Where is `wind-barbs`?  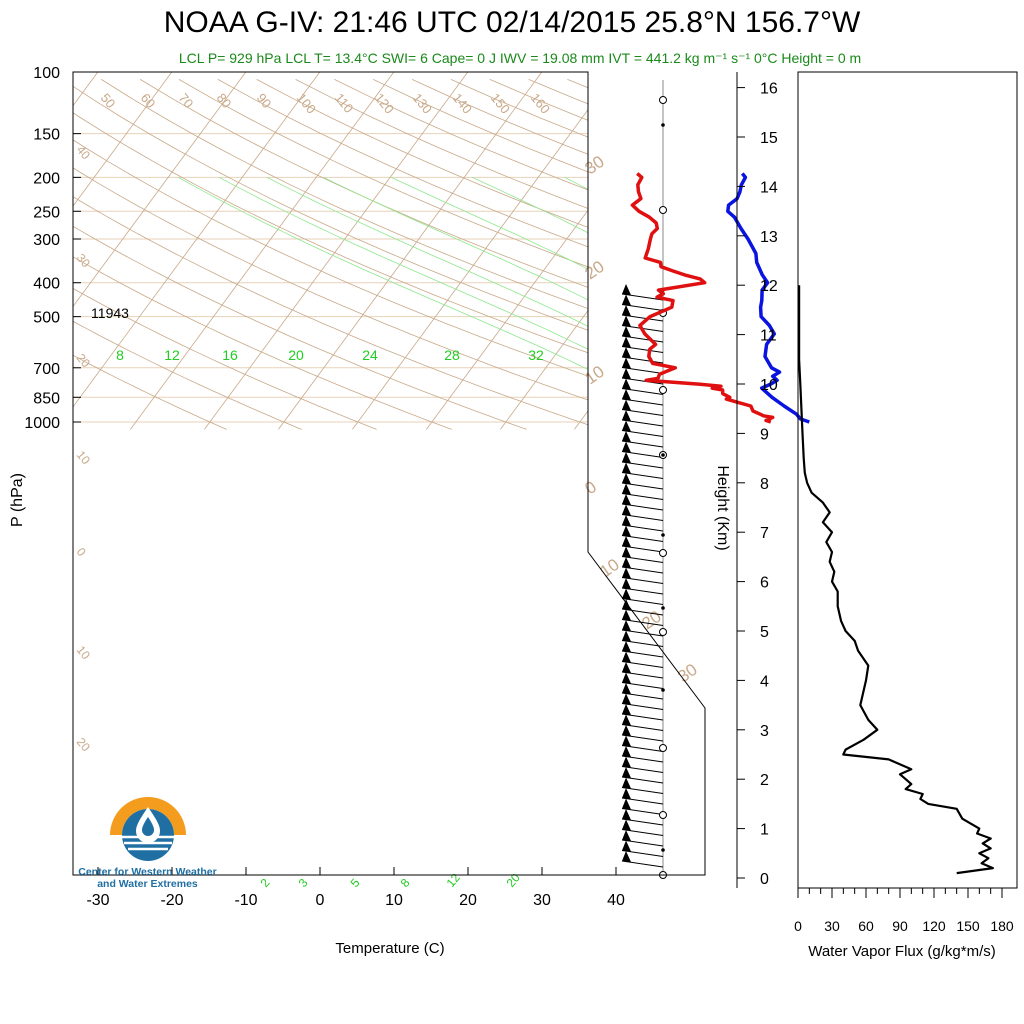
wind-barbs is located at coordinates (644, 479).